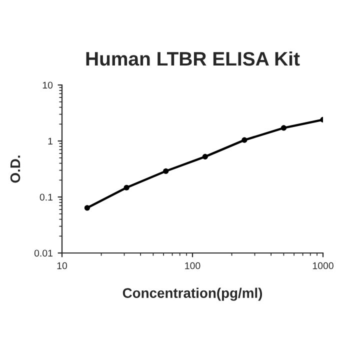  What do you see at coordinates (192, 294) in the screenshot?
I see `x-axis-title: Concentration(pg/ml)` at bounding box center [192, 294].